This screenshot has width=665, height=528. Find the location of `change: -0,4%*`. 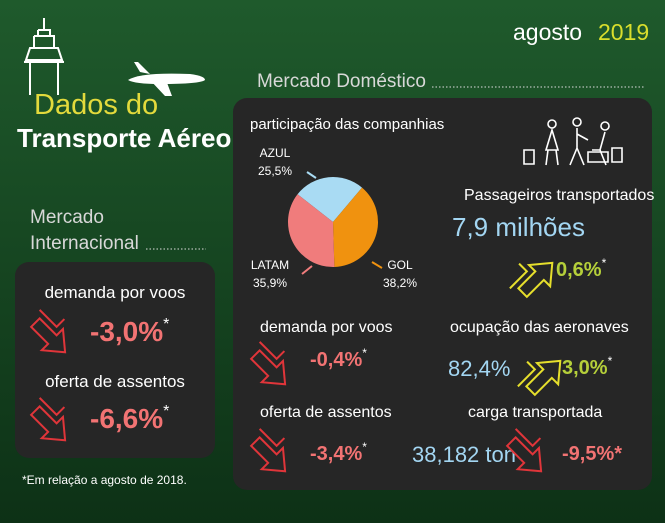

change: -0,4%* is located at coordinates (338, 358).